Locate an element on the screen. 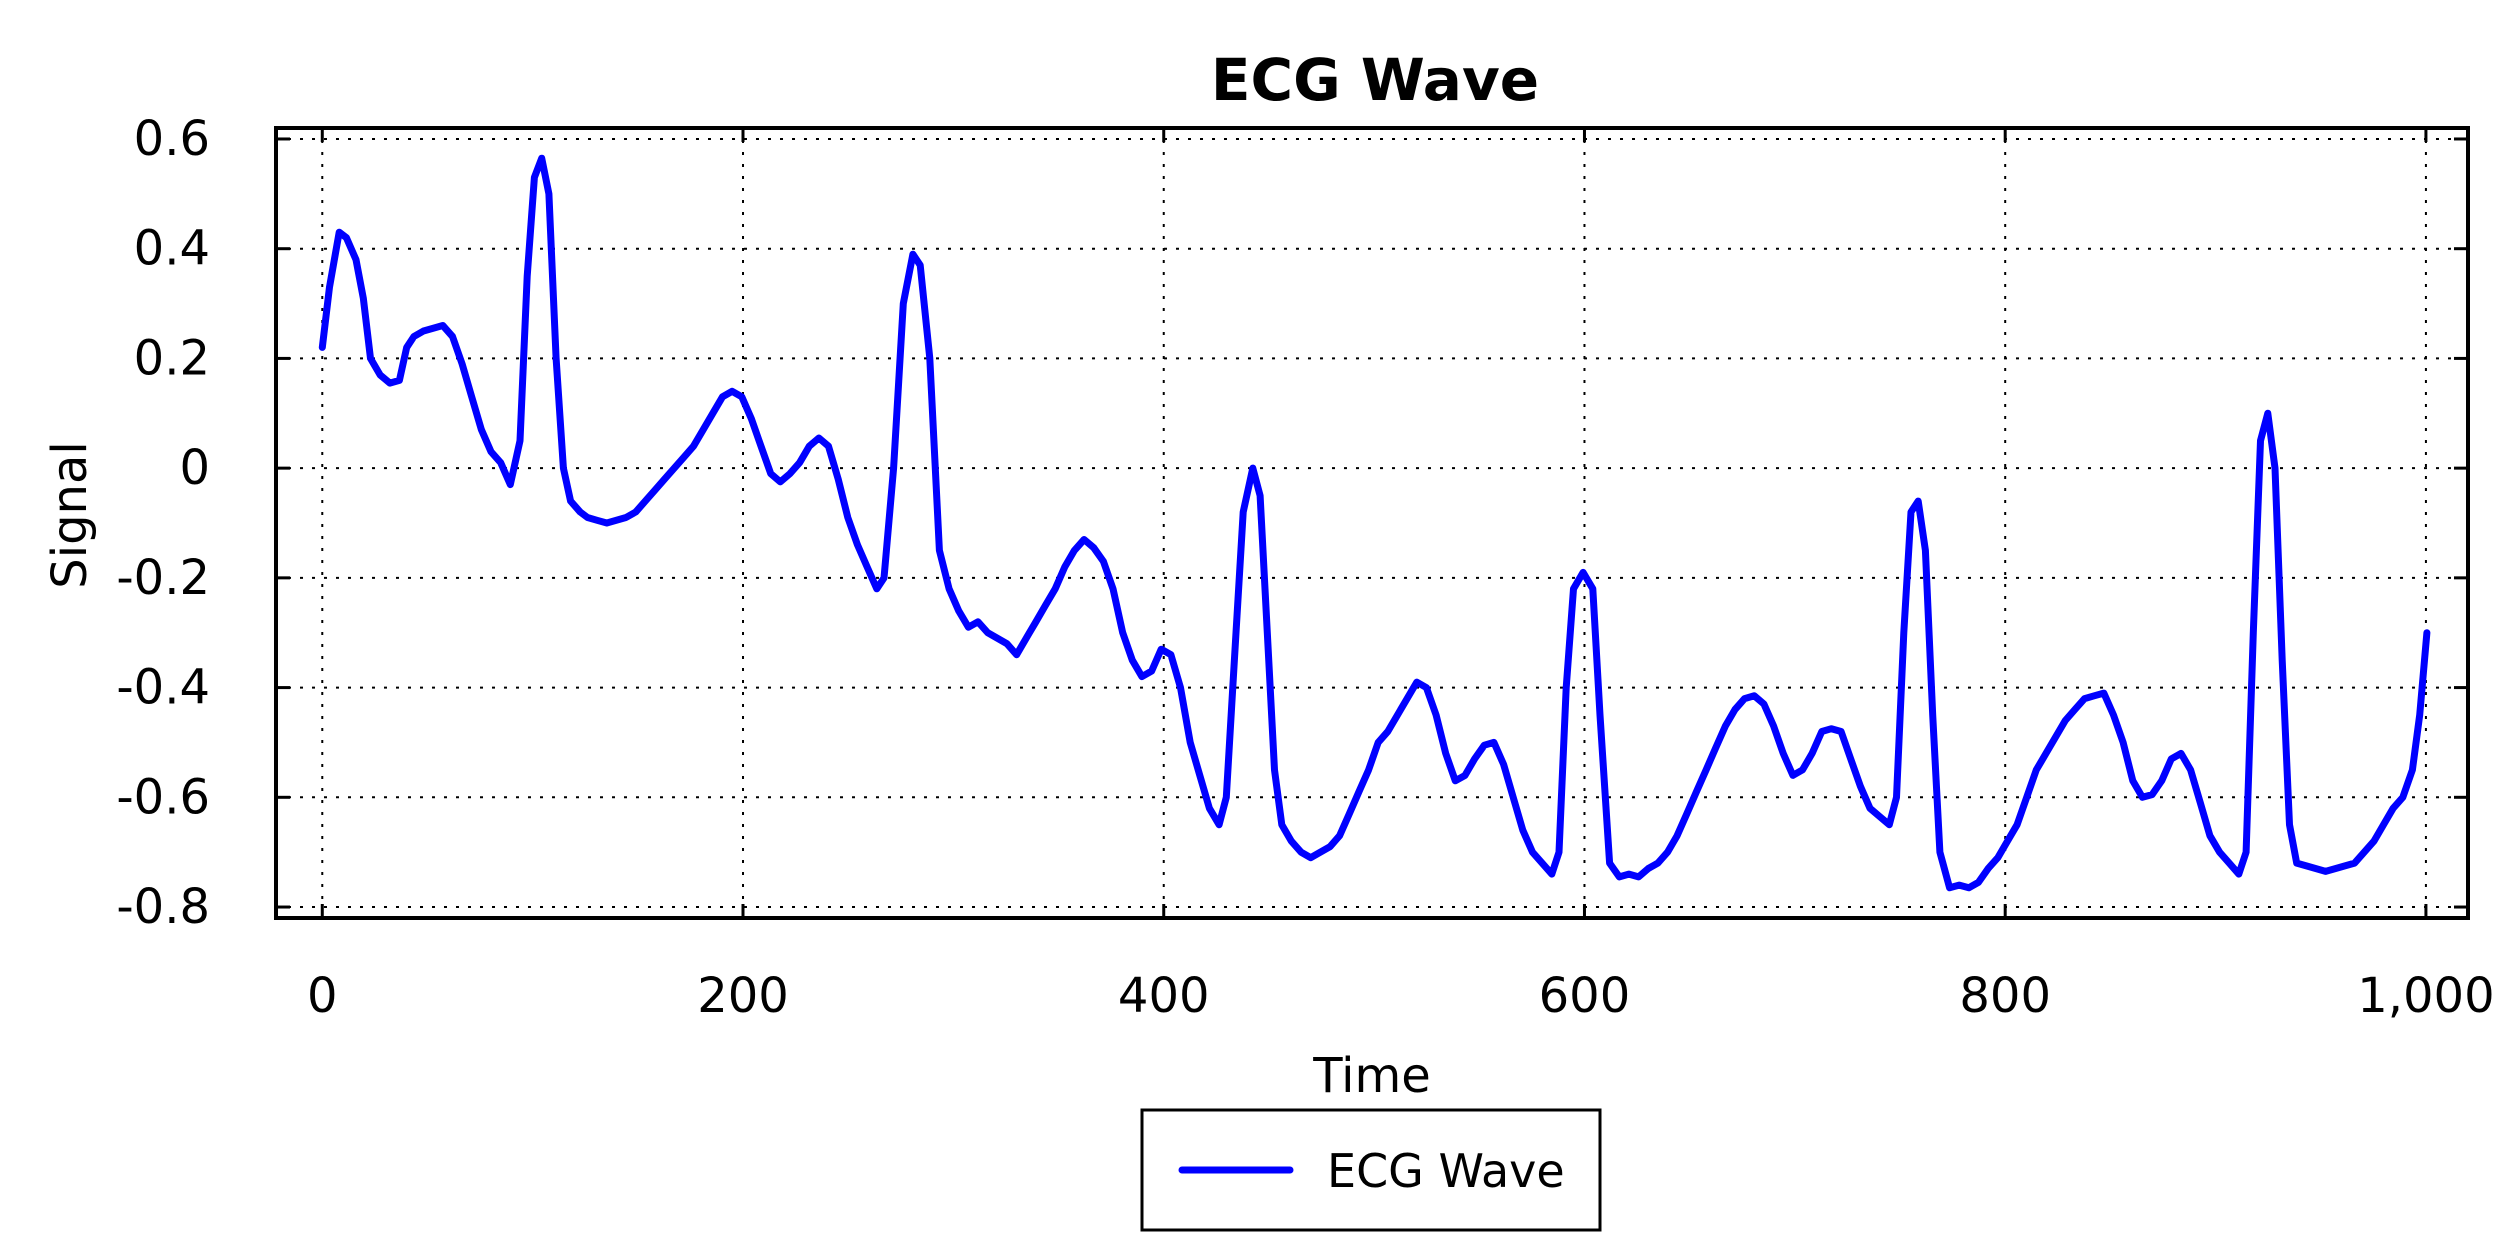 This screenshot has width=2500, height=1250. y-tick-label: 0.4 is located at coordinates (172, 249).